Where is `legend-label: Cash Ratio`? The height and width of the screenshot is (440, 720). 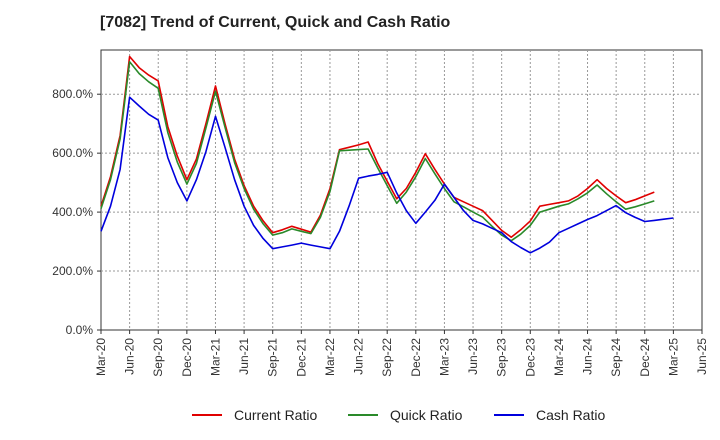 legend-label: Cash Ratio is located at coordinates (570, 415).